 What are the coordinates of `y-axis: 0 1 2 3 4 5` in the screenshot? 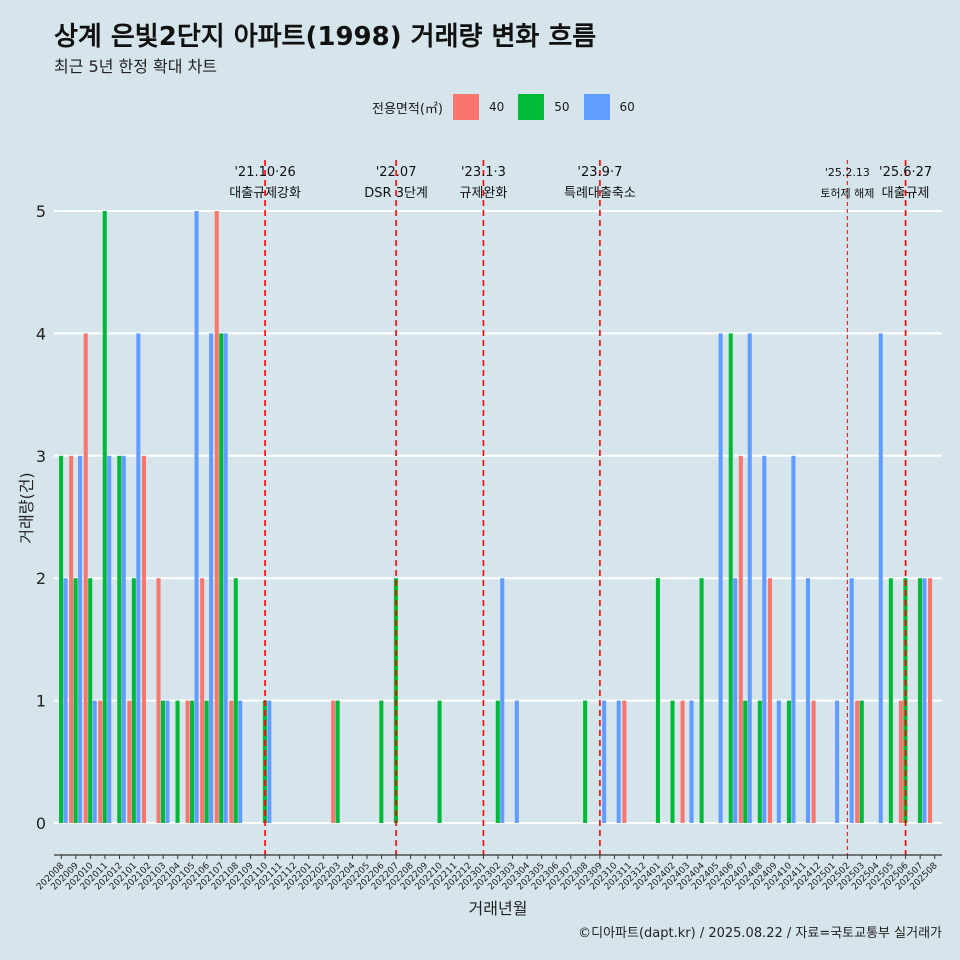 It's located at (41, 517).